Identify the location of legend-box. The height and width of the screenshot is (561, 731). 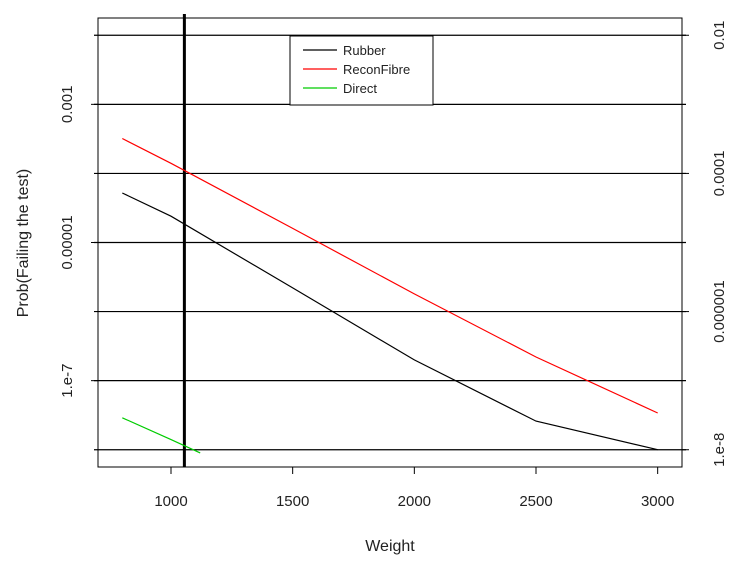
(361, 70).